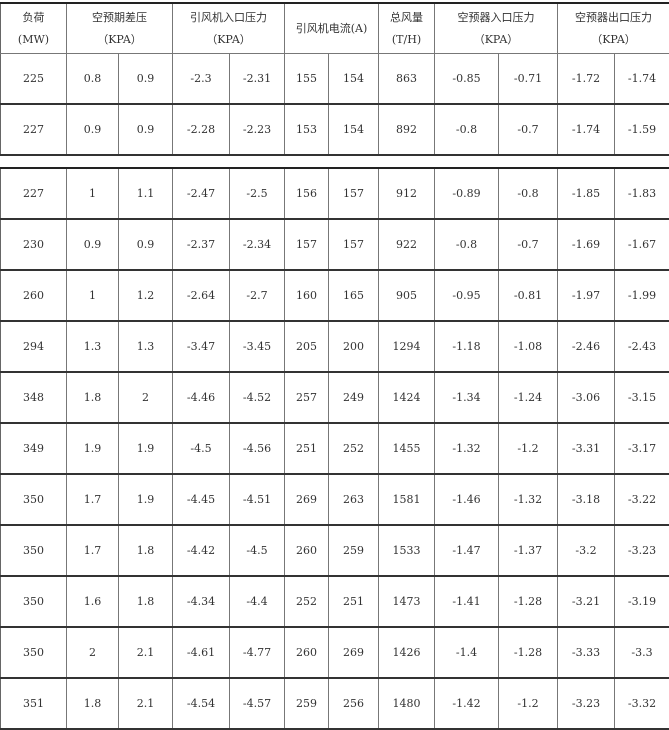  Describe the element at coordinates (407, 79) in the screenshot. I see `table-cell: 863` at that location.